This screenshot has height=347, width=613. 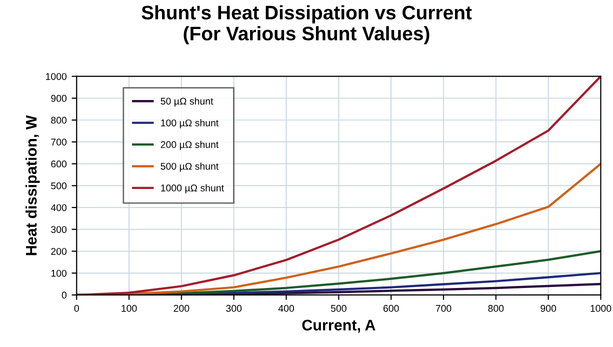 I want to click on x-tick-label: 900, so click(x=548, y=308).